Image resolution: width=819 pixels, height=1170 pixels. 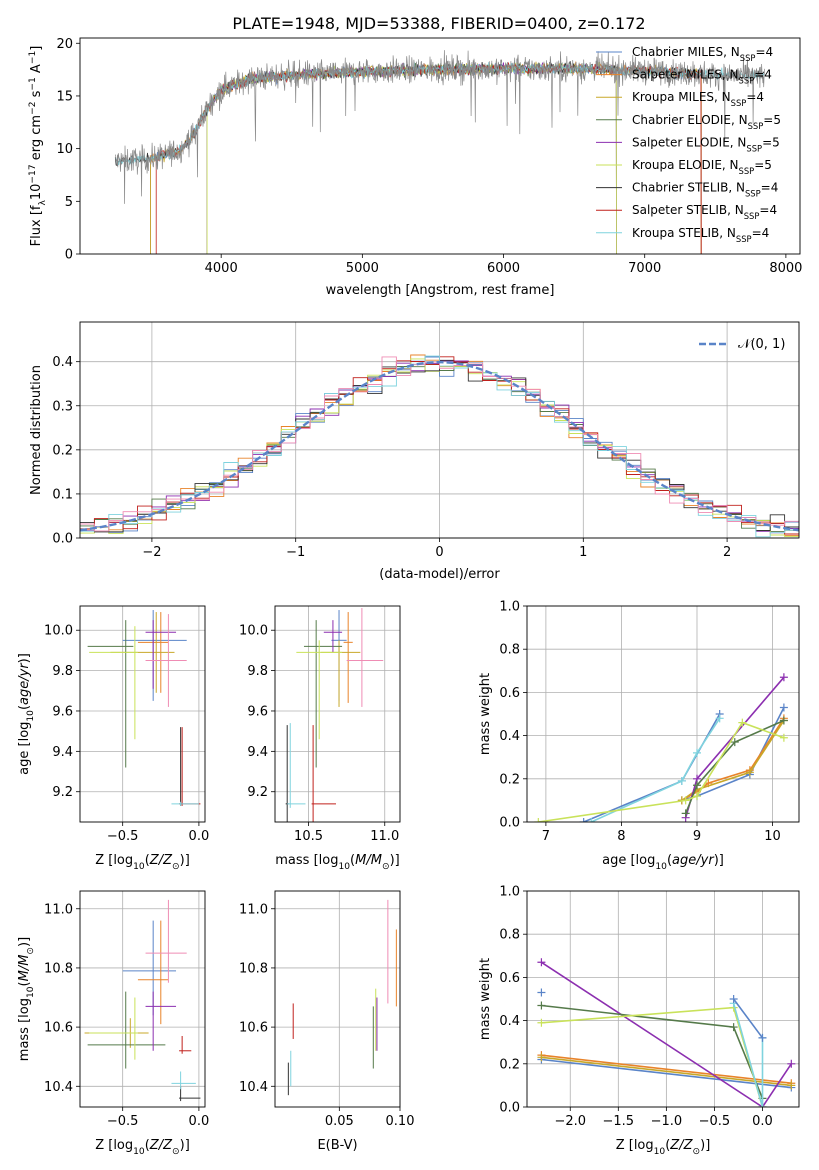 I want to click on y-axis-label: mass [log10(M/M⊙)], so click(x=26, y=999).